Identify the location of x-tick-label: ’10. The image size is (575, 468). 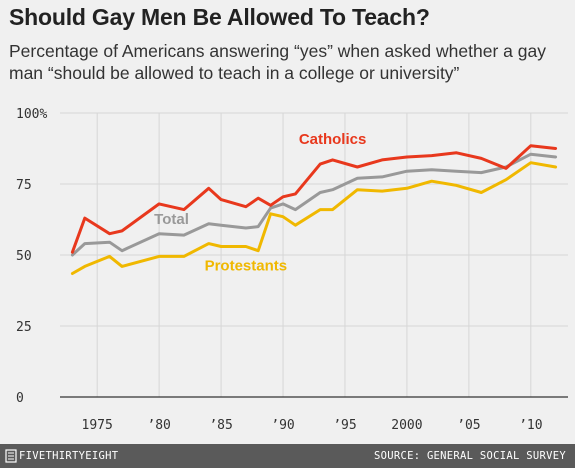
(530, 425).